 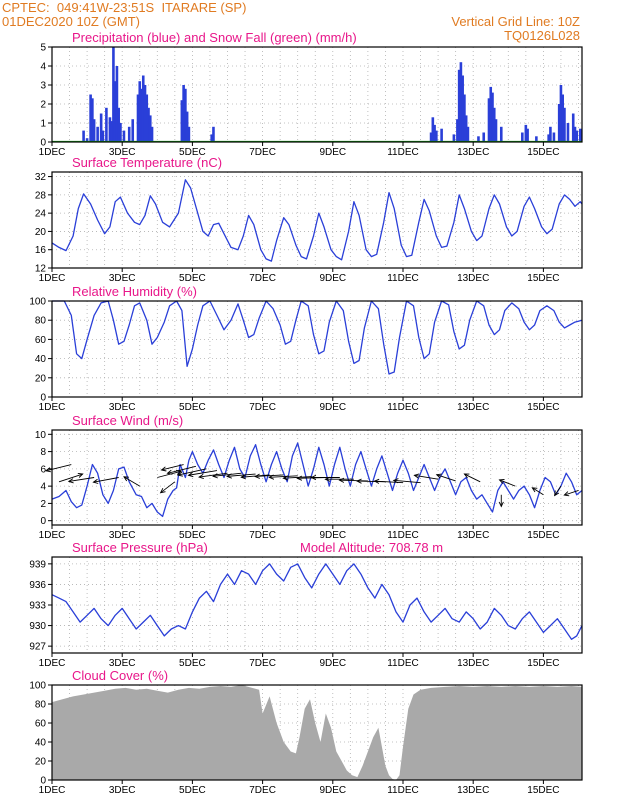 What do you see at coordinates (37, 647) in the screenshot?
I see `y-tick-label: 927` at bounding box center [37, 647].